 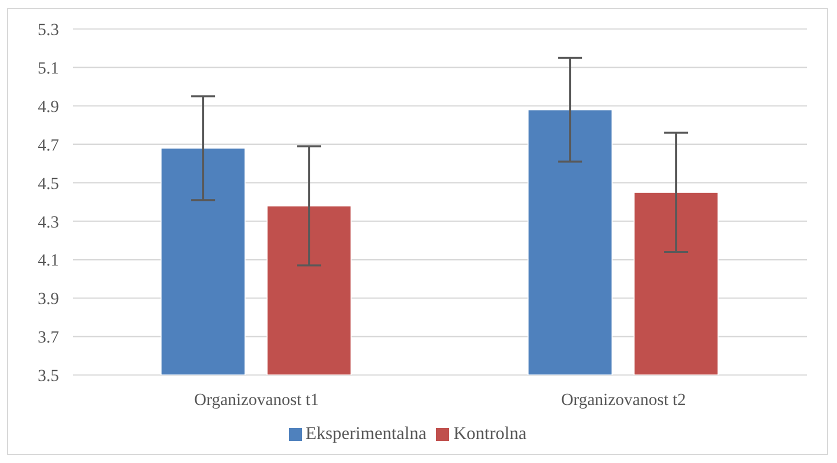 What do you see at coordinates (48, 298) in the screenshot?
I see `y-tick-label: 3.9` at bounding box center [48, 298].